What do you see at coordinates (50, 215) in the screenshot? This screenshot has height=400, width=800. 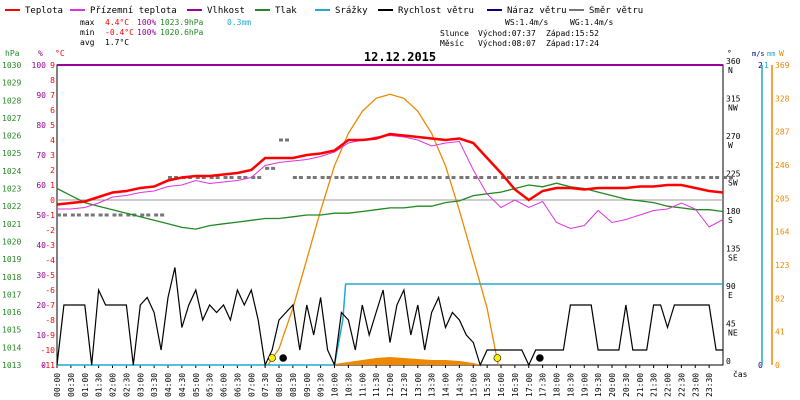 I see `celsius-tick-label: -1` at bounding box center [50, 215].